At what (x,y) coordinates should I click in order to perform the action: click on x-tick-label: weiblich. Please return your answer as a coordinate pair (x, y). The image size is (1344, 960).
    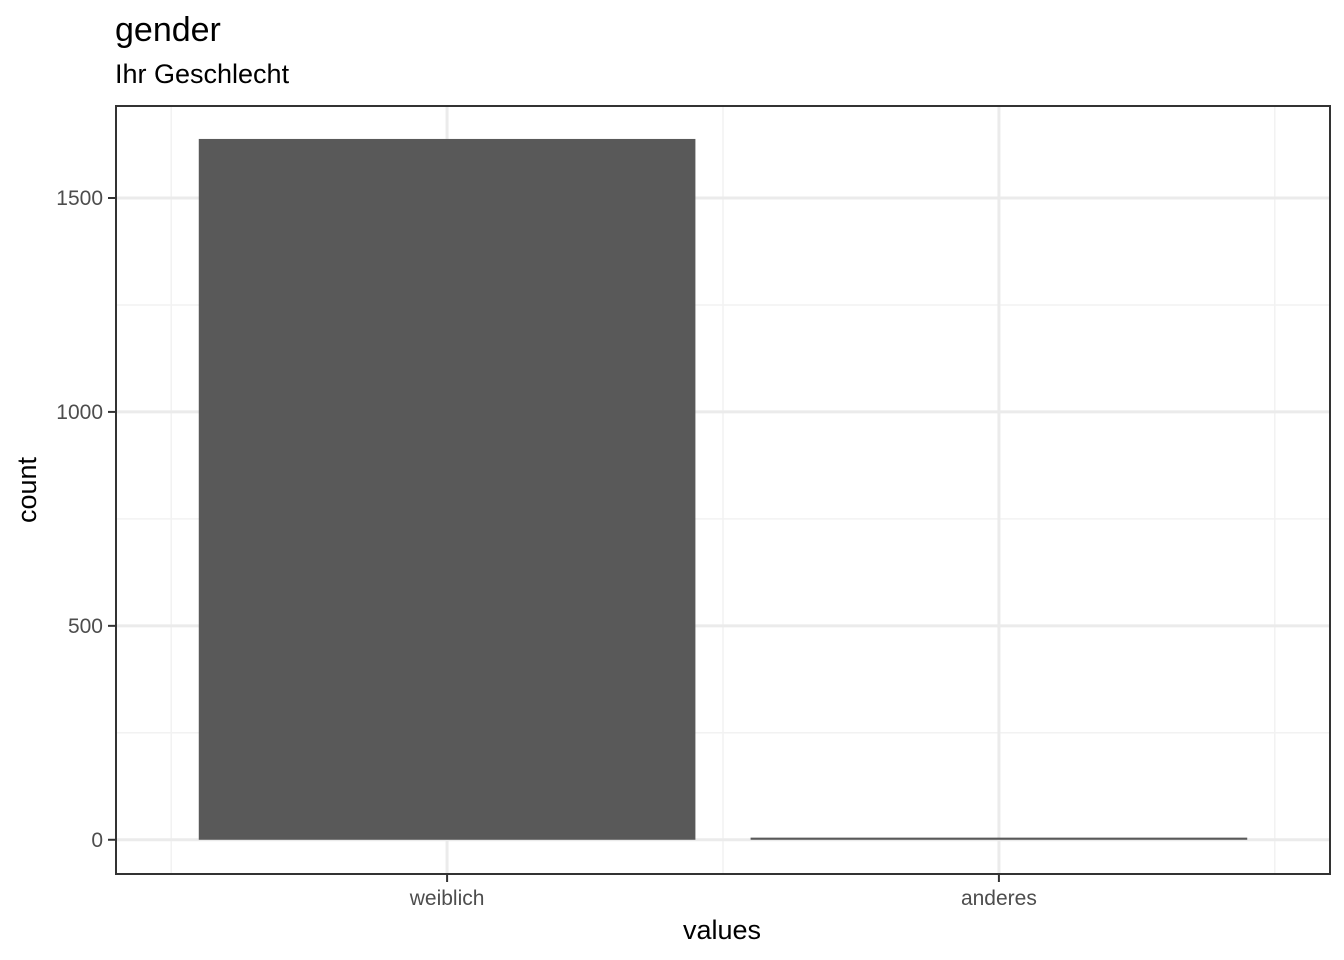
    Looking at the image, I should click on (447, 898).